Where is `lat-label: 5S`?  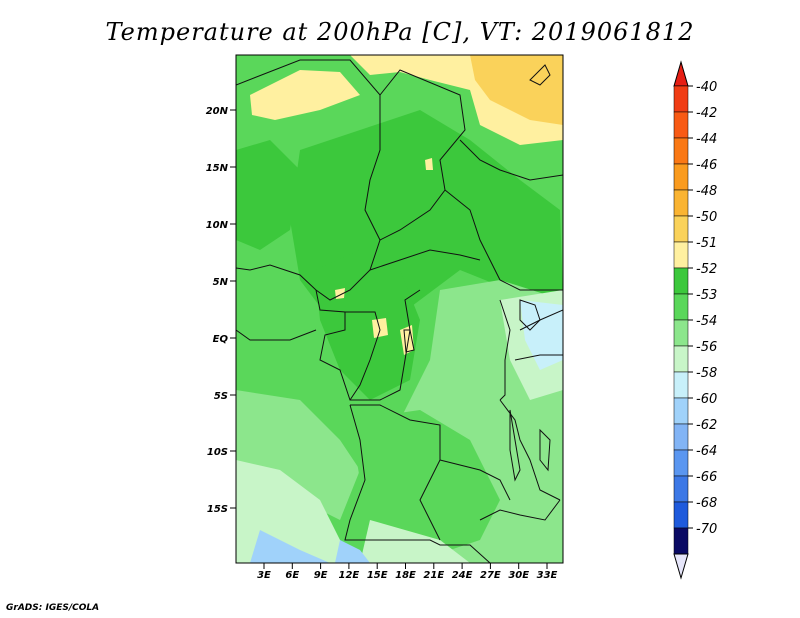 lat-label: 5S is located at coordinates (221, 396).